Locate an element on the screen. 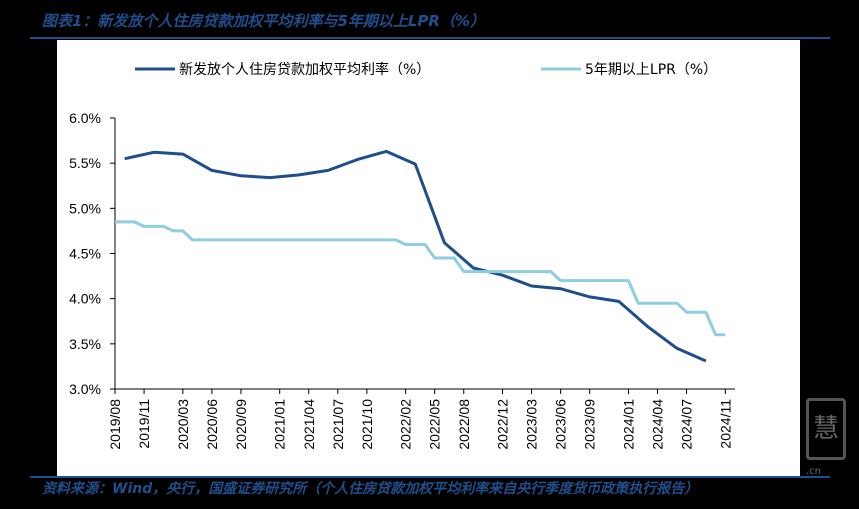 This screenshot has width=859, height=509. x-tick-label: 2024/07 is located at coordinates (687, 424).